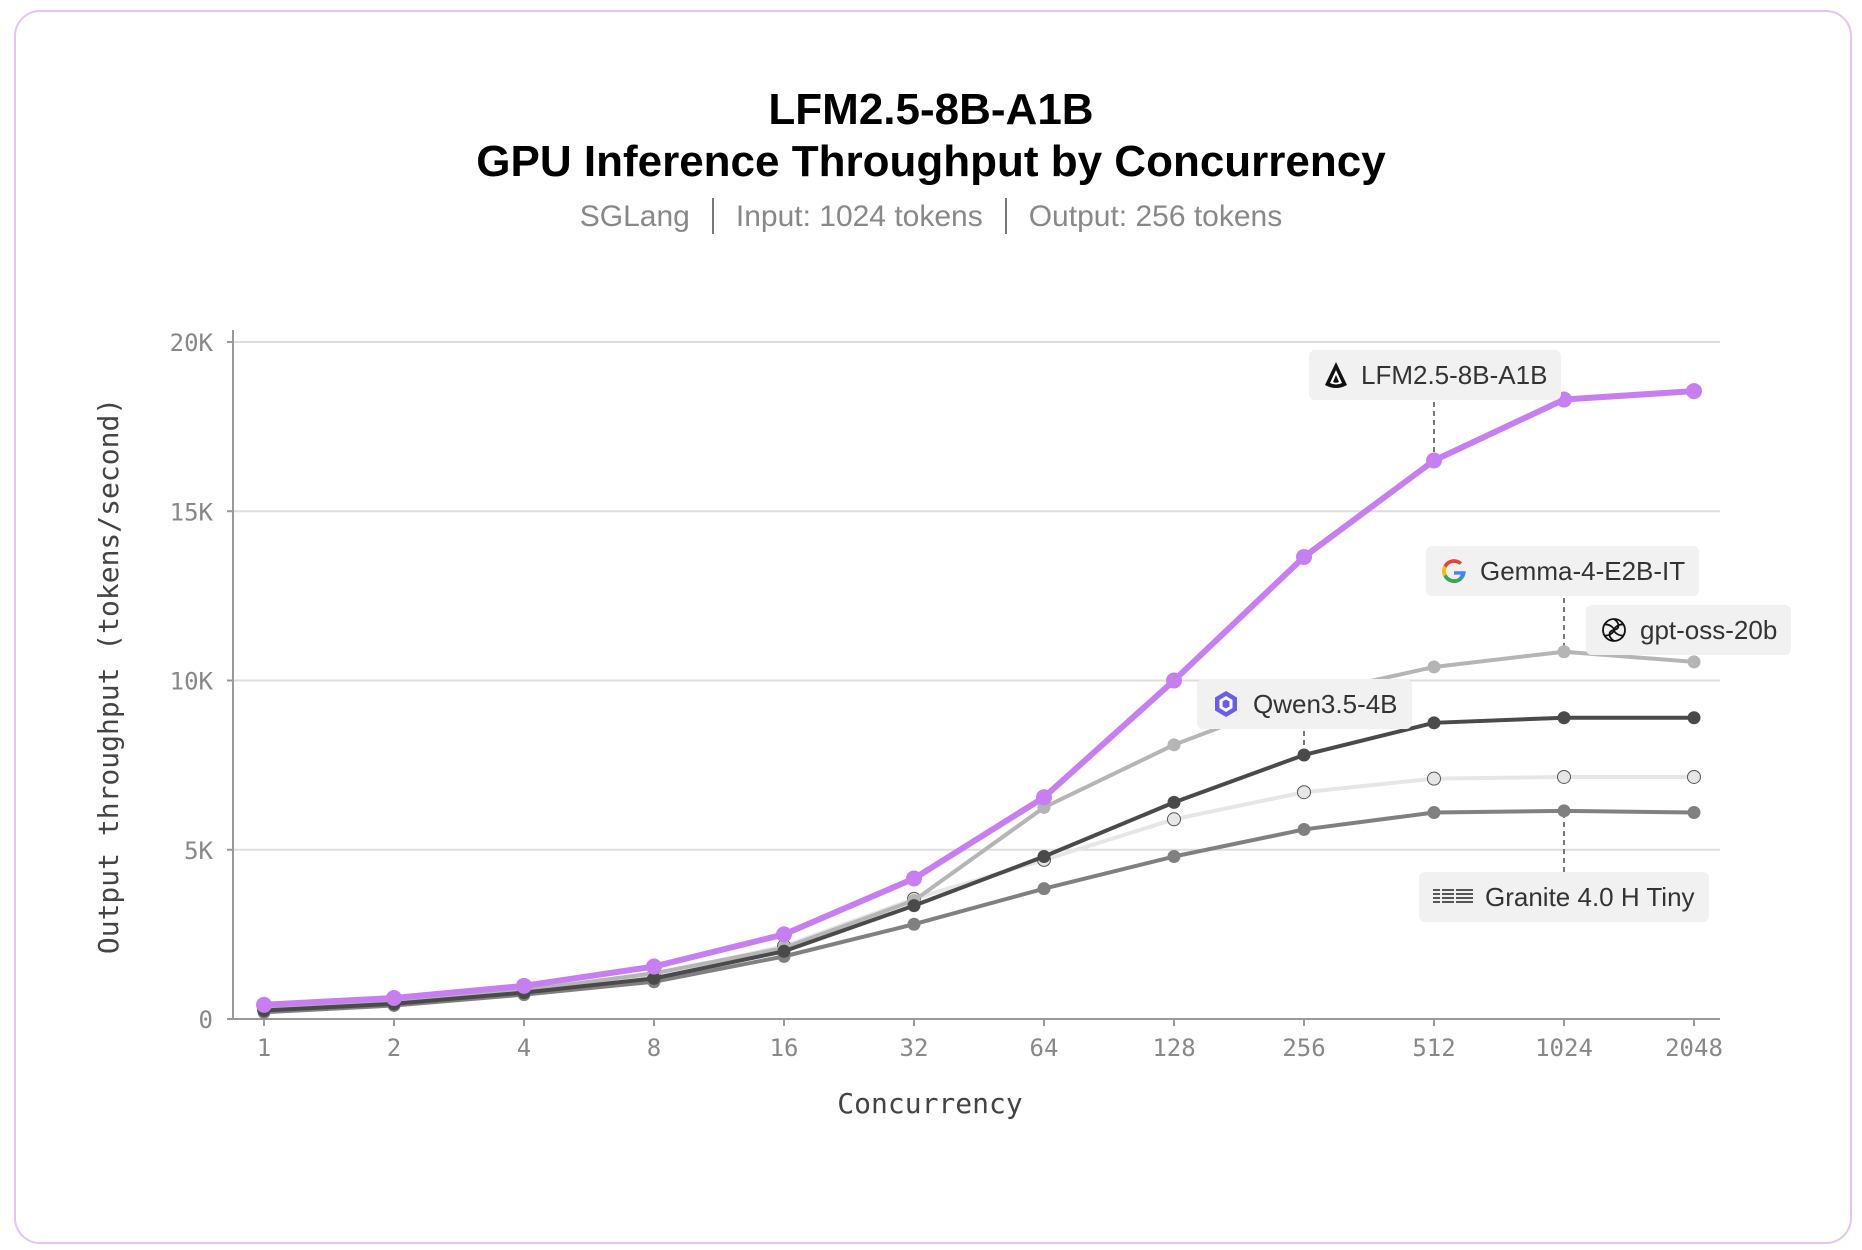 The image size is (1862, 1250). I want to click on subtitle-output: Output: 256 tokens, so click(1155, 216).